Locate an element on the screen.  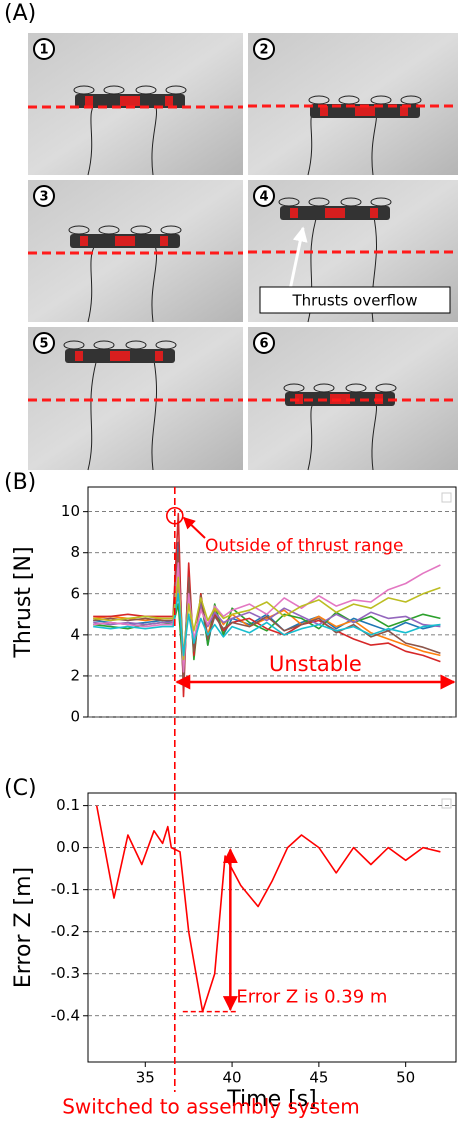
y-tick-label: -0.2 is located at coordinates (65, 931).